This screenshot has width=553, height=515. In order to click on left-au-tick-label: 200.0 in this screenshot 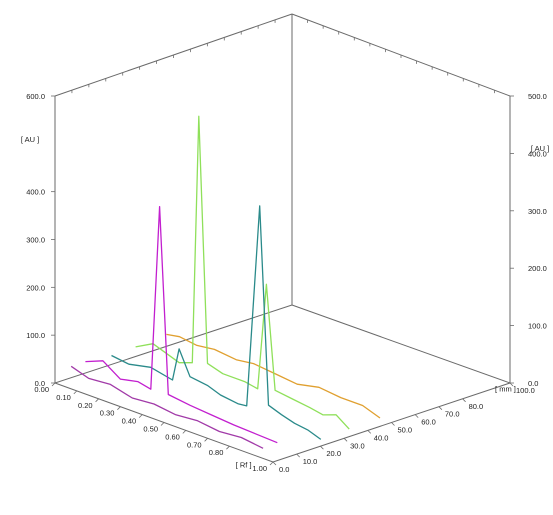, I will do `click(35, 287)`.